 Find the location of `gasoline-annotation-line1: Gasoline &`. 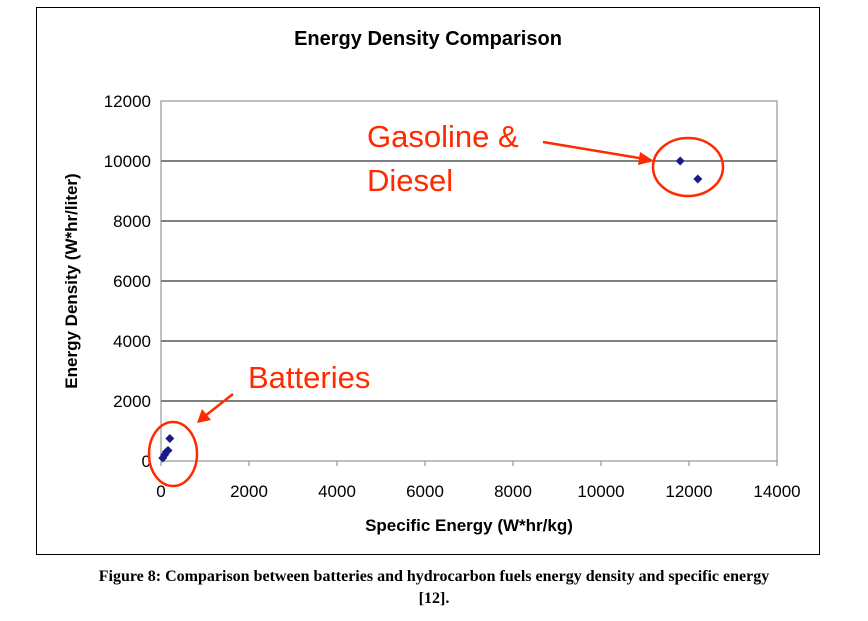

gasoline-annotation-line1: Gasoline & is located at coordinates (443, 136).